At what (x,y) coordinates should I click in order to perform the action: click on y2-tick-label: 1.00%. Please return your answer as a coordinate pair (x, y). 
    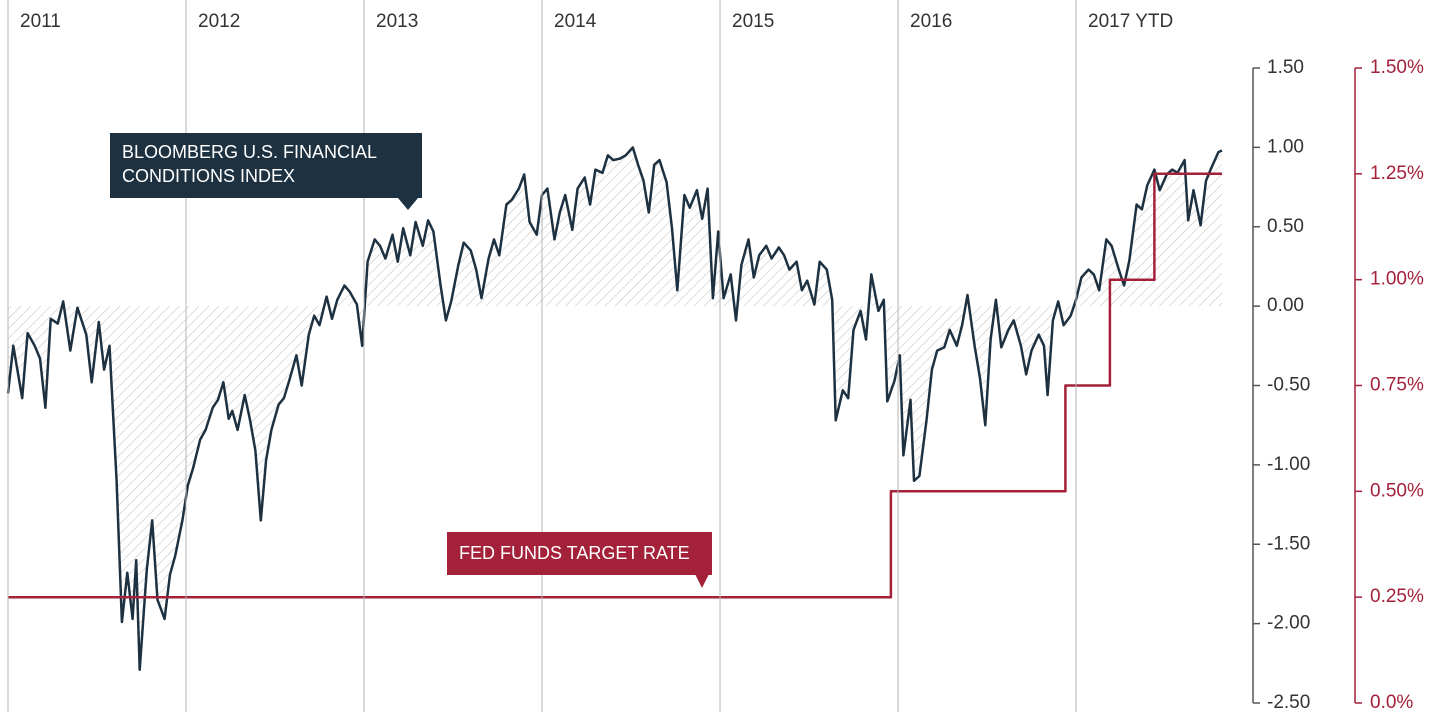
    Looking at the image, I should click on (1397, 279).